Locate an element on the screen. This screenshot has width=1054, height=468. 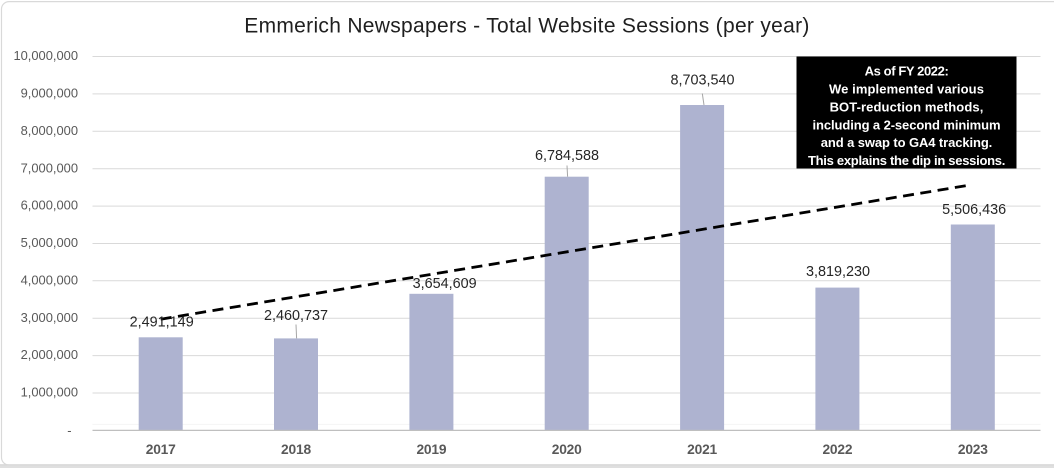
svg-text: 3,000,000 is located at coordinates (49, 317).